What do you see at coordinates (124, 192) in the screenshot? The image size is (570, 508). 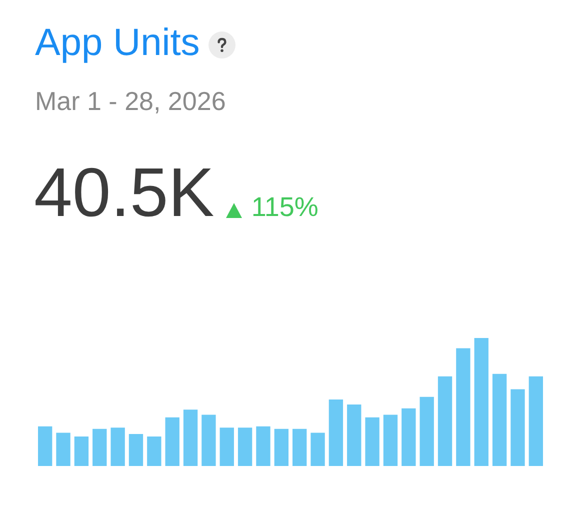 I see `text: 40.5K` at bounding box center [124, 192].